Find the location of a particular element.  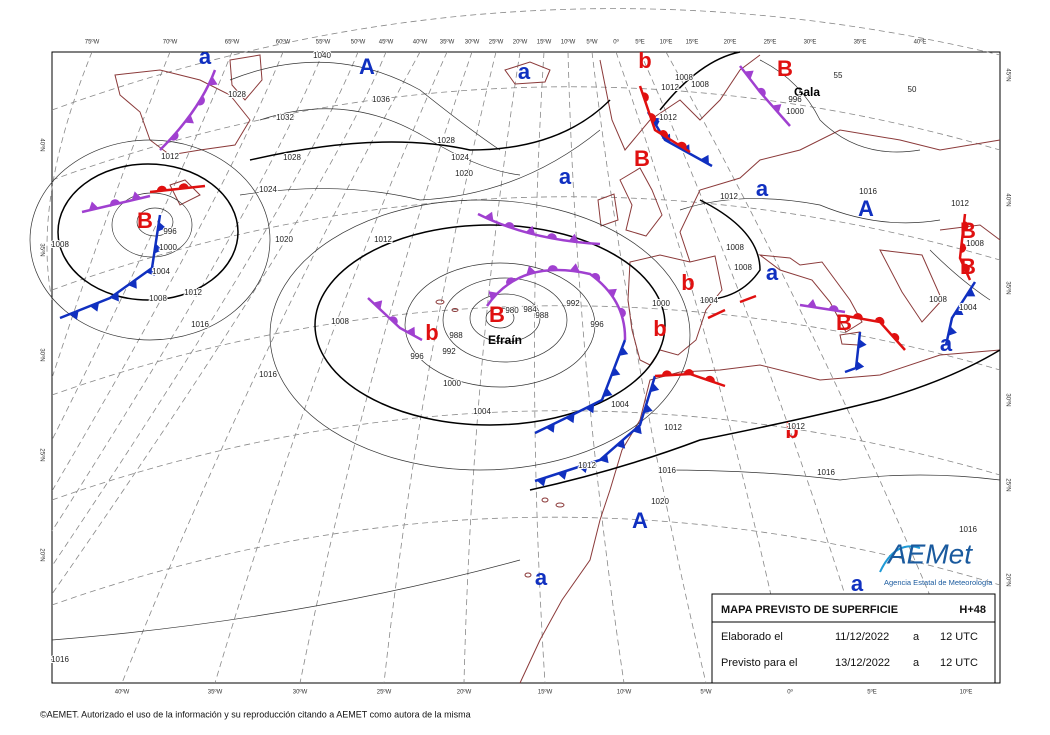

info-sep: a is located at coordinates (916, 637).